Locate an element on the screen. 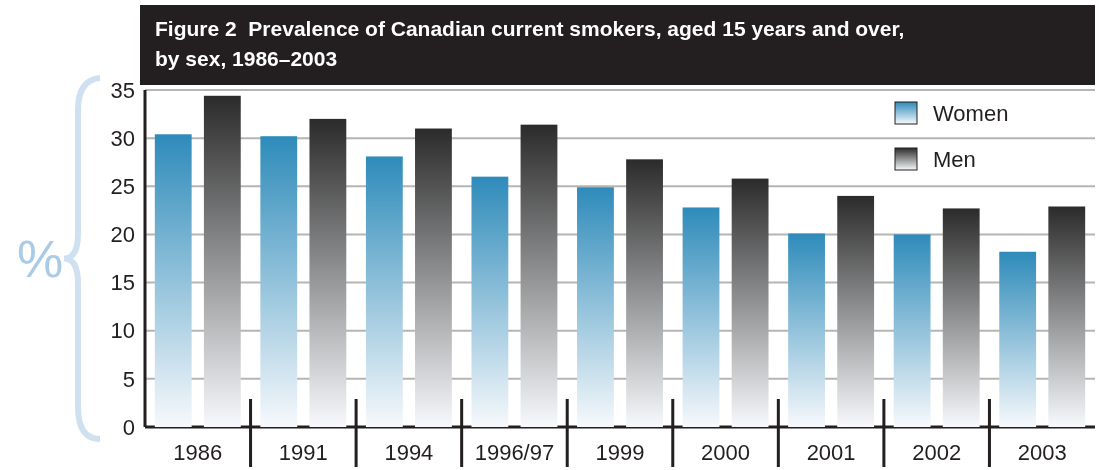 Image resolution: width=1102 pixels, height=470 pixels. x-tick-label: 2001 is located at coordinates (831, 452).